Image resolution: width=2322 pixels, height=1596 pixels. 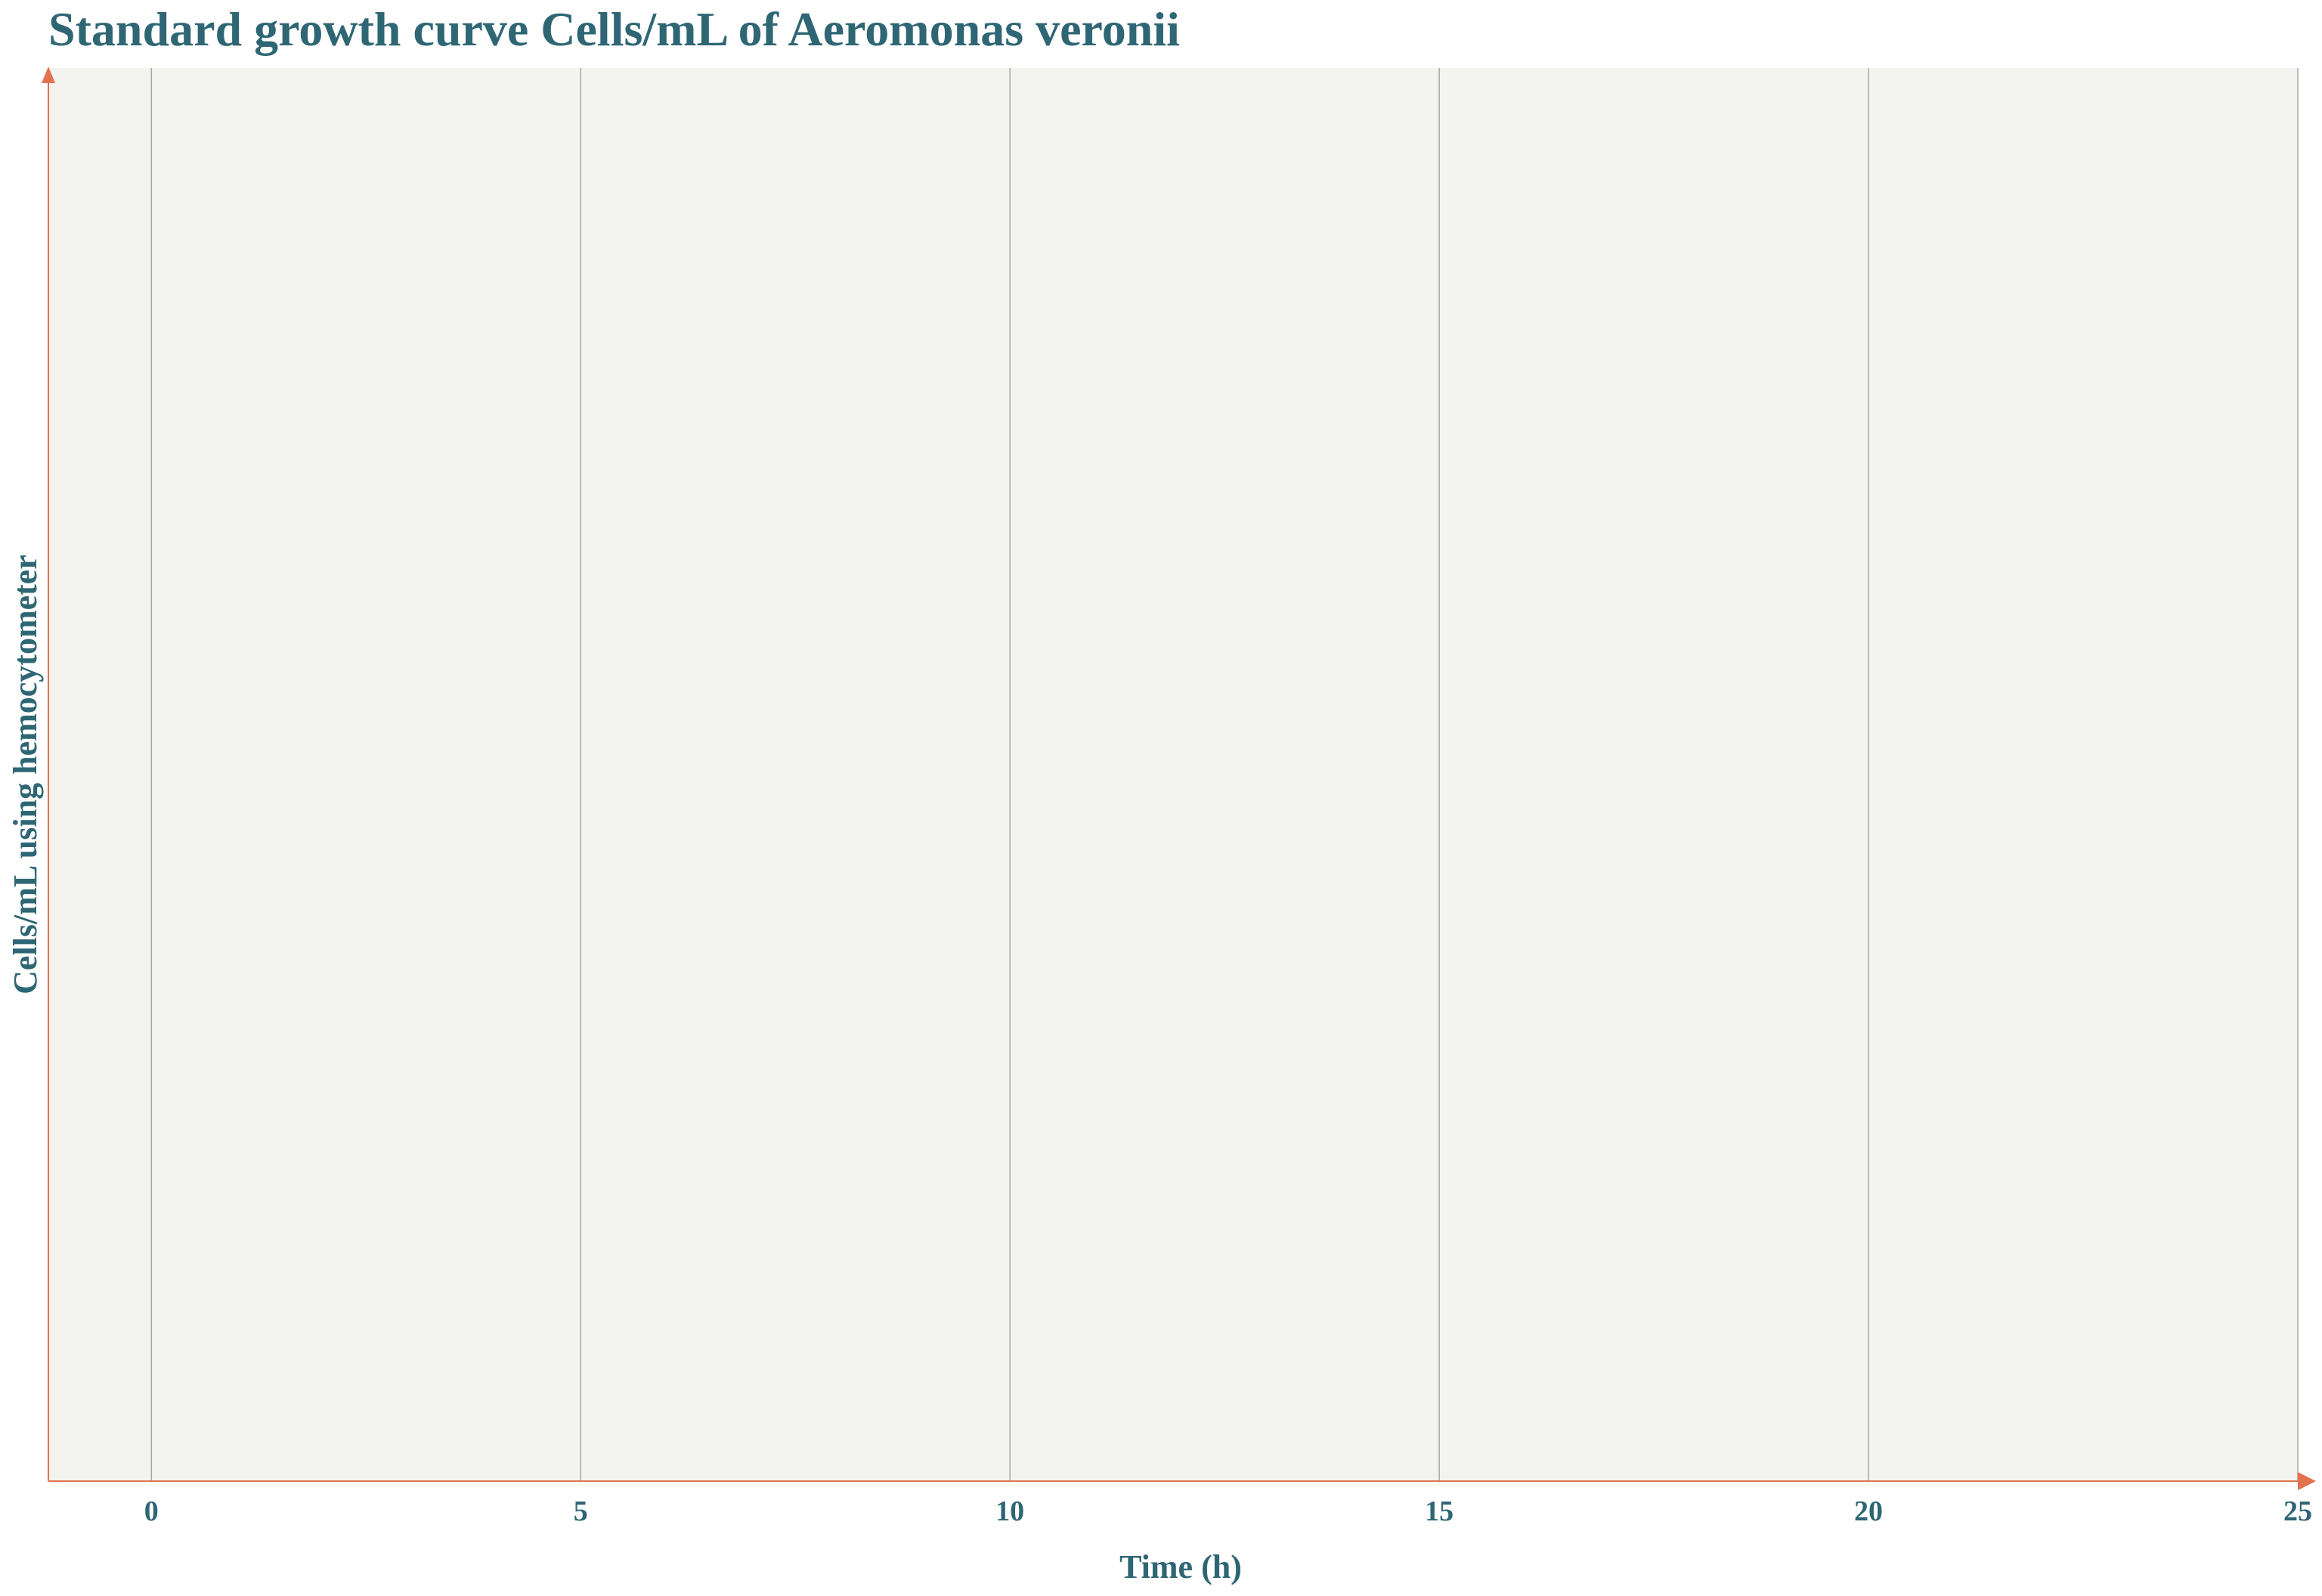 I want to click on x-tick-label: 25, so click(x=2297, y=1511).